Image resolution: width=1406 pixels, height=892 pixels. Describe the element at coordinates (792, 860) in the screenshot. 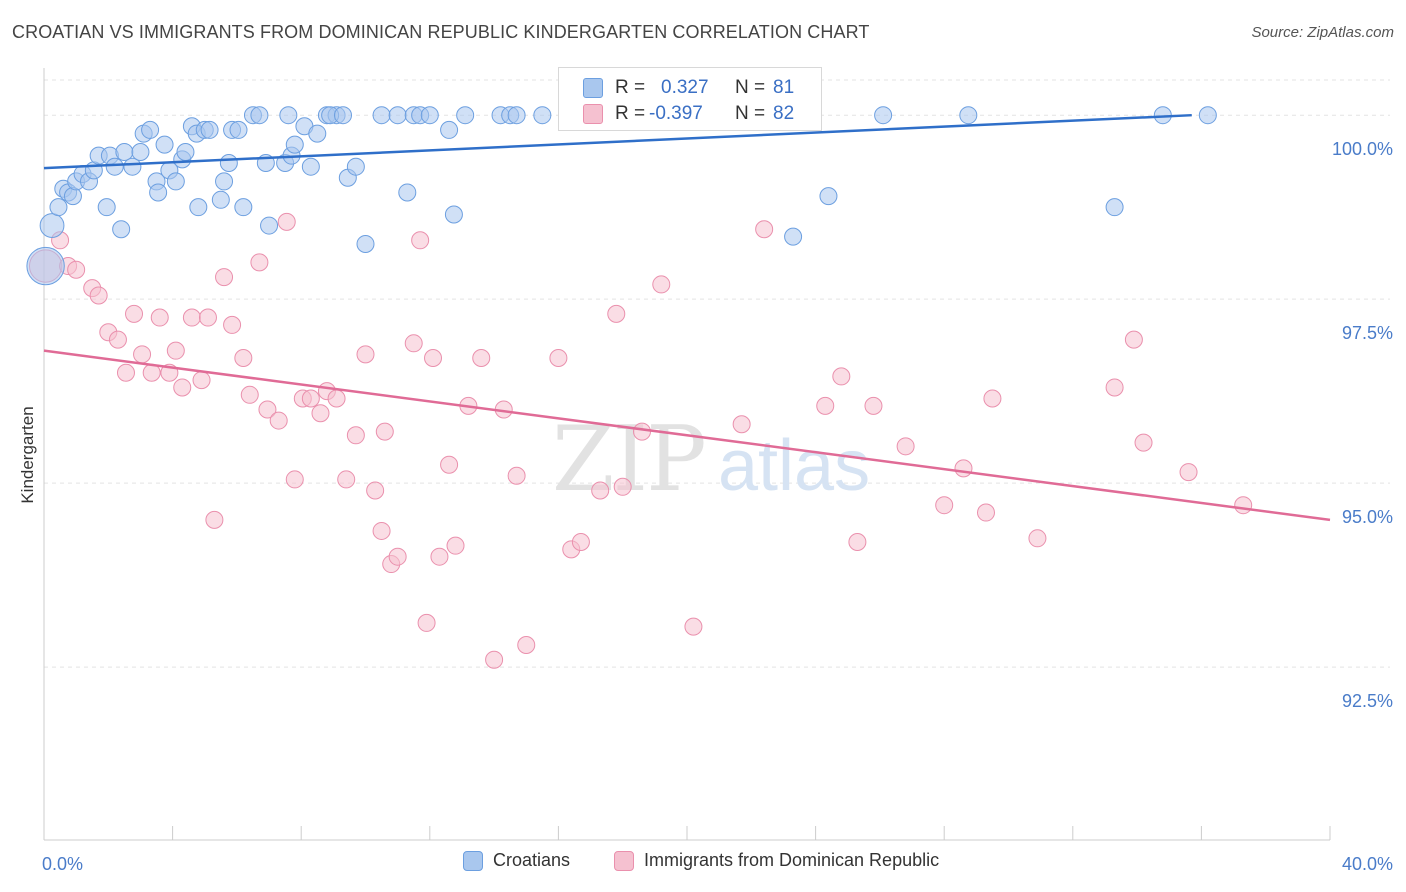

I see `legend-label-immigrants: Immigrants from Dominican Republic` at that location.